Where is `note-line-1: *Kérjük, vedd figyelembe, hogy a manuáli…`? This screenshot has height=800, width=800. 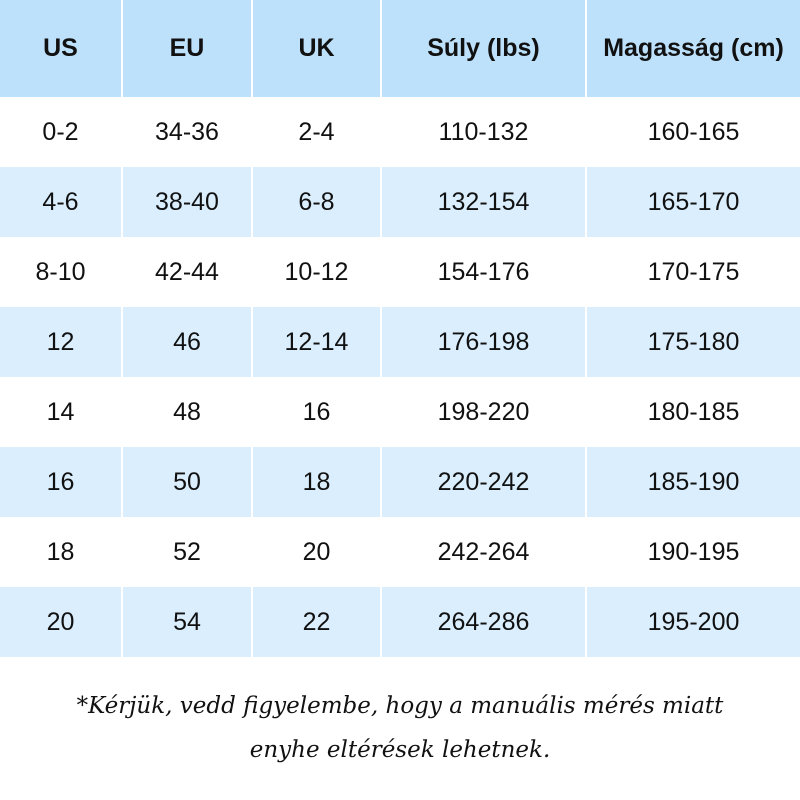
note-line-1: *Kérjük, vedd figyelembe, hogy a manuáli… is located at coordinates (400, 706).